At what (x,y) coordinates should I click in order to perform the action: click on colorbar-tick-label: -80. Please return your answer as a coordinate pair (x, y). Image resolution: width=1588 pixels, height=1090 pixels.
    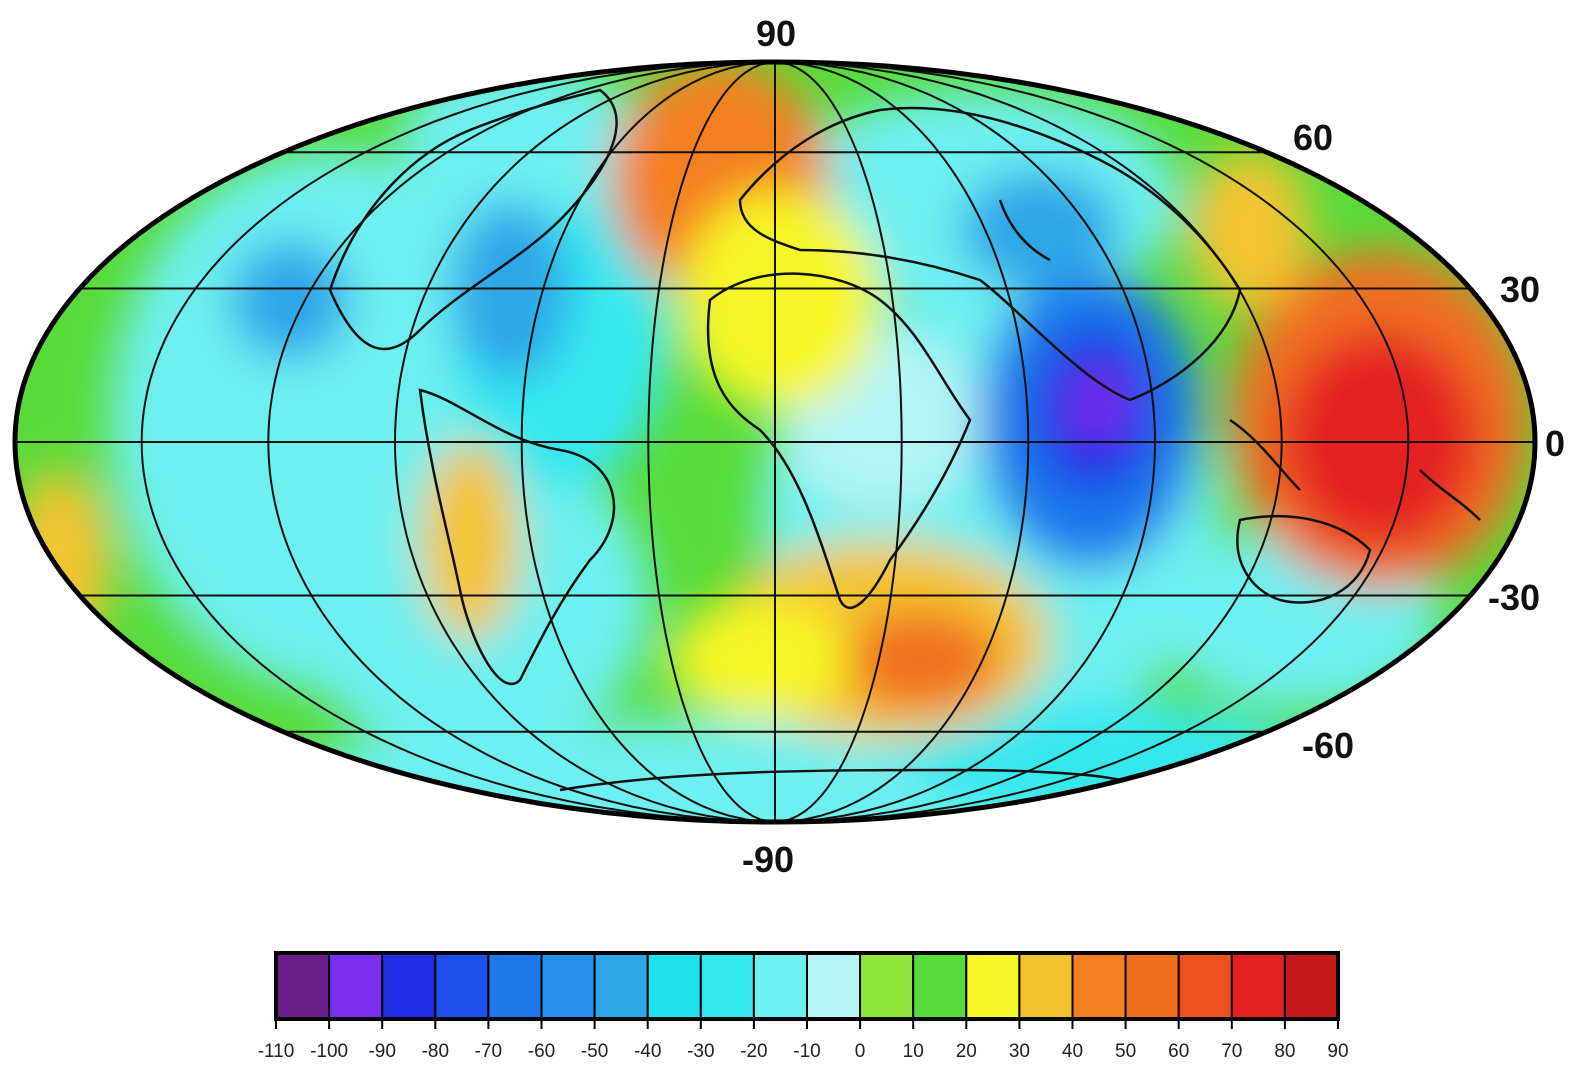
    Looking at the image, I should click on (435, 1051).